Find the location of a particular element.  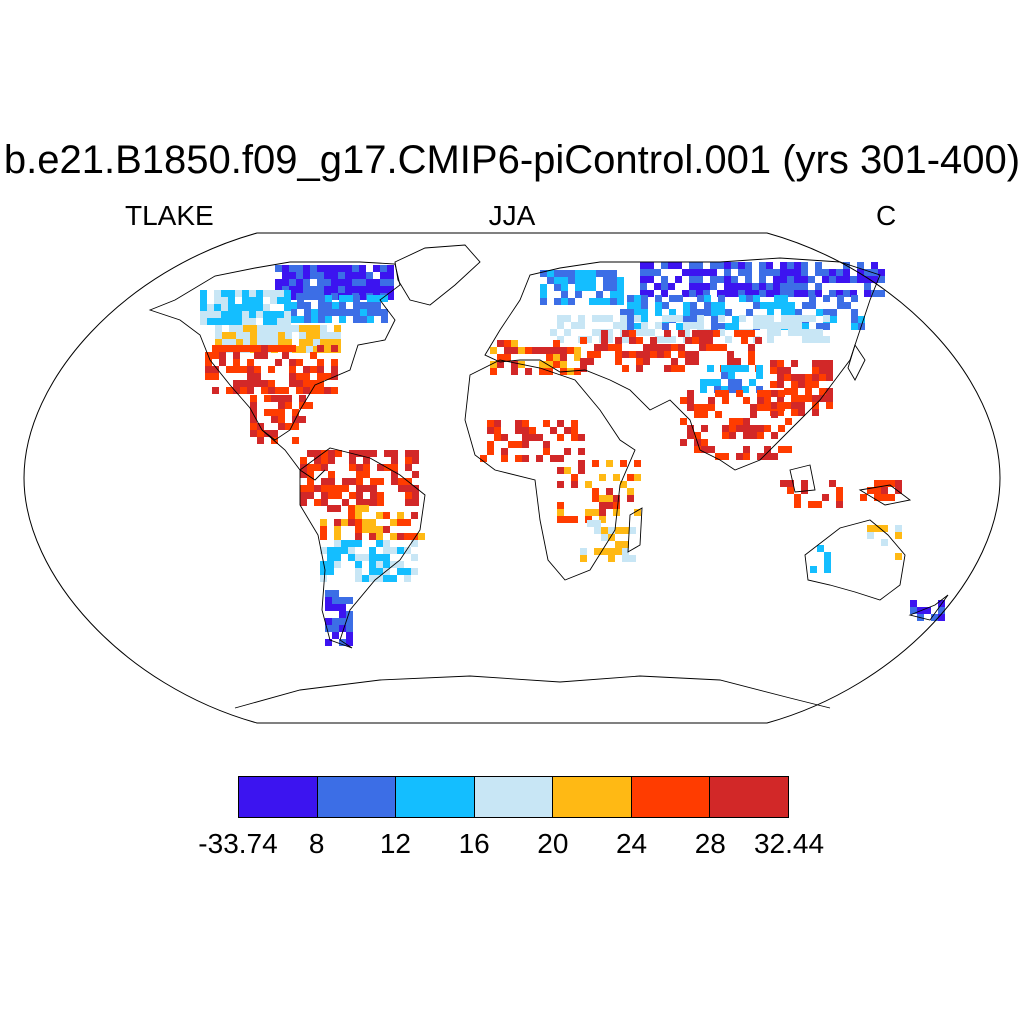

colorbar-swatch is located at coordinates (749, 797).